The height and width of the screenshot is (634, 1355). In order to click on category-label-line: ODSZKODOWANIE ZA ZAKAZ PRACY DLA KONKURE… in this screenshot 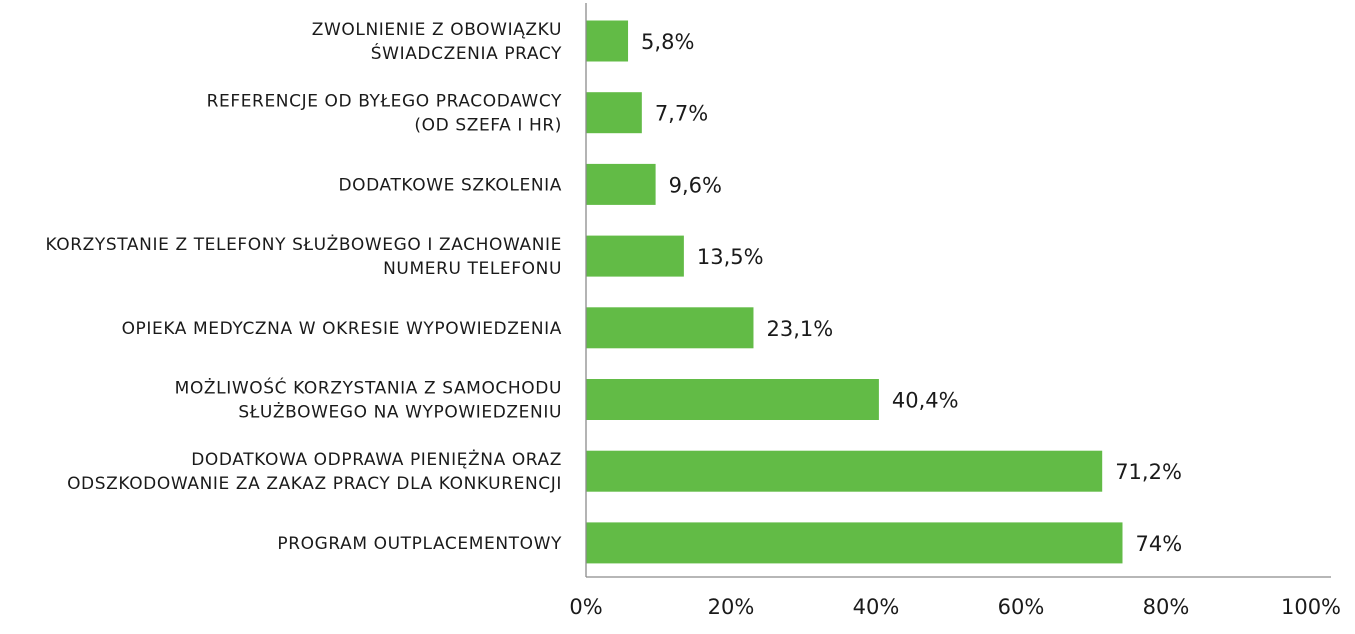, I will do `click(314, 484)`.